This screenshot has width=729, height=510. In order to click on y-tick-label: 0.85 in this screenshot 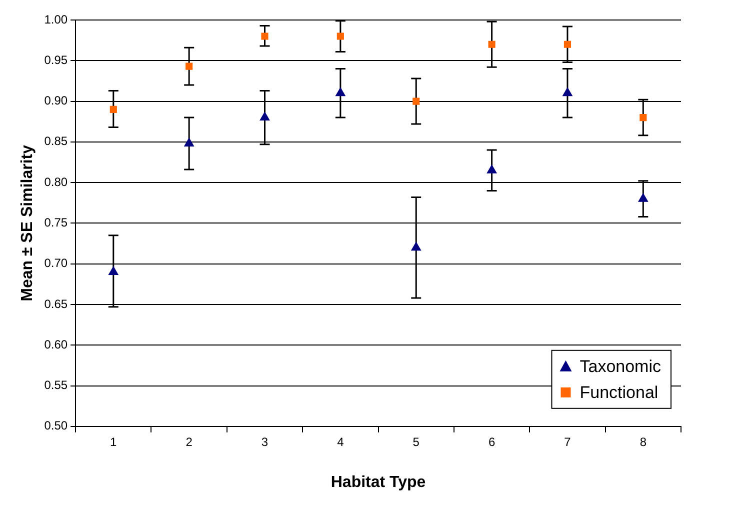, I will do `click(56, 141)`.